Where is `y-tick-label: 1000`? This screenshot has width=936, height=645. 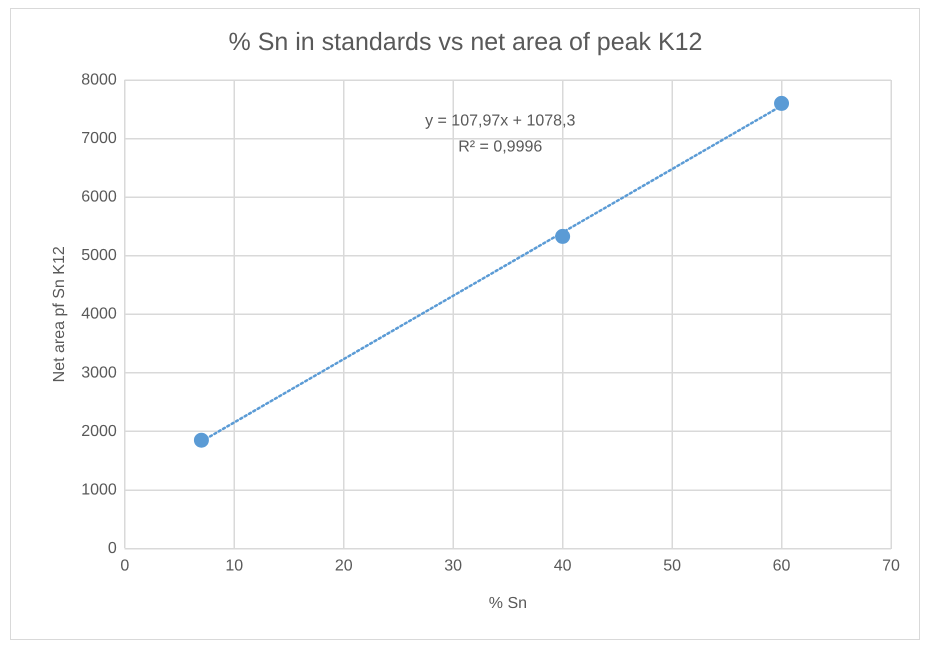 y-tick-label: 1000 is located at coordinates (99, 489).